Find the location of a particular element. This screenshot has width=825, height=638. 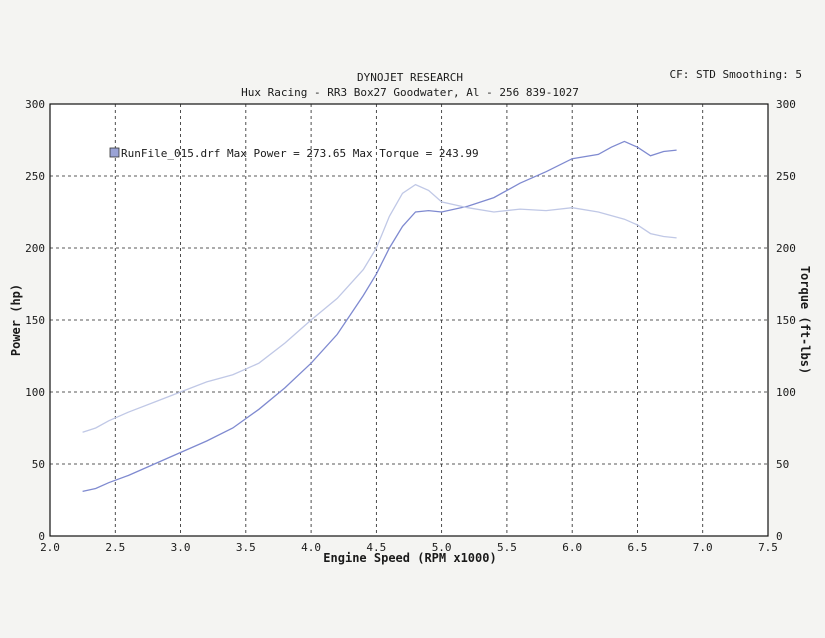

y-tick-label: 300 is located at coordinates (35, 104).